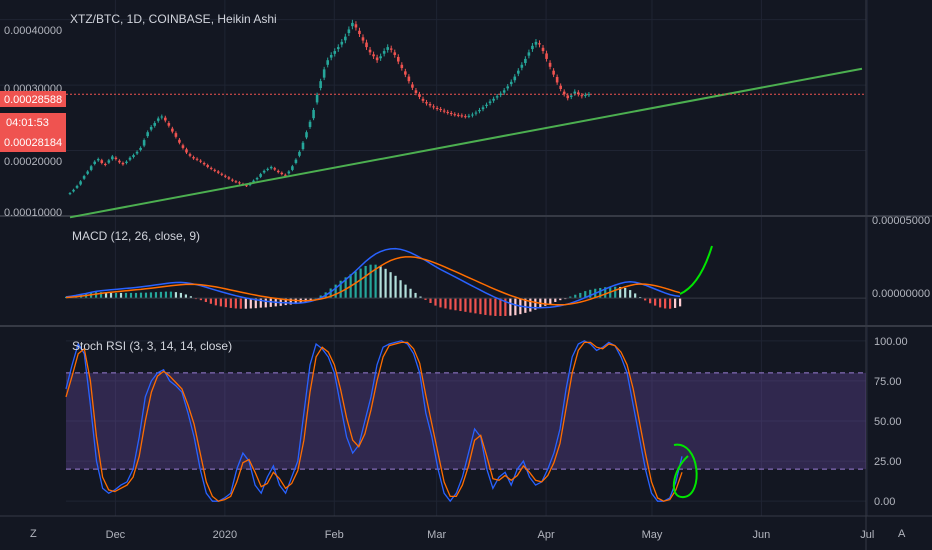  I want to click on macd-line, so click(373, 278).